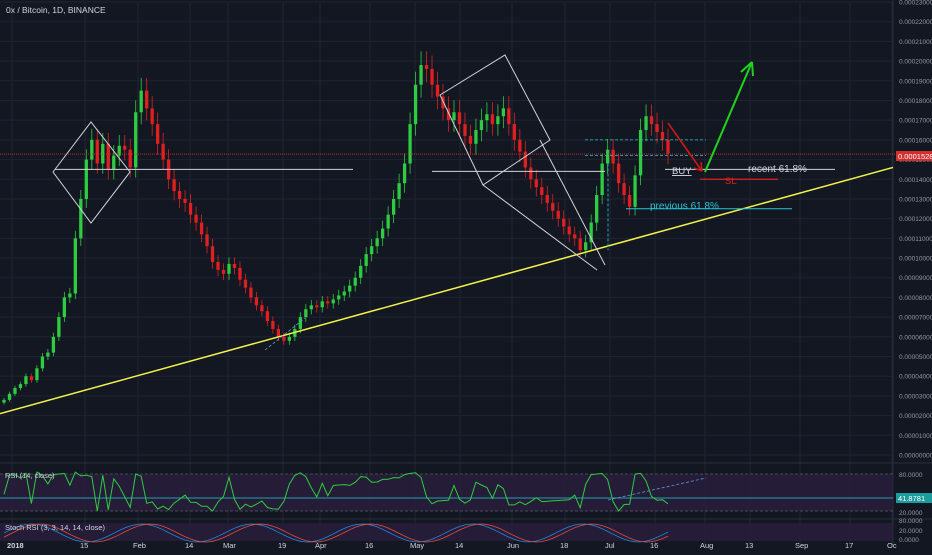 The width and height of the screenshot is (932, 555). What do you see at coordinates (706, 545) in the screenshot?
I see `x-tick-label: Aug` at bounding box center [706, 545].